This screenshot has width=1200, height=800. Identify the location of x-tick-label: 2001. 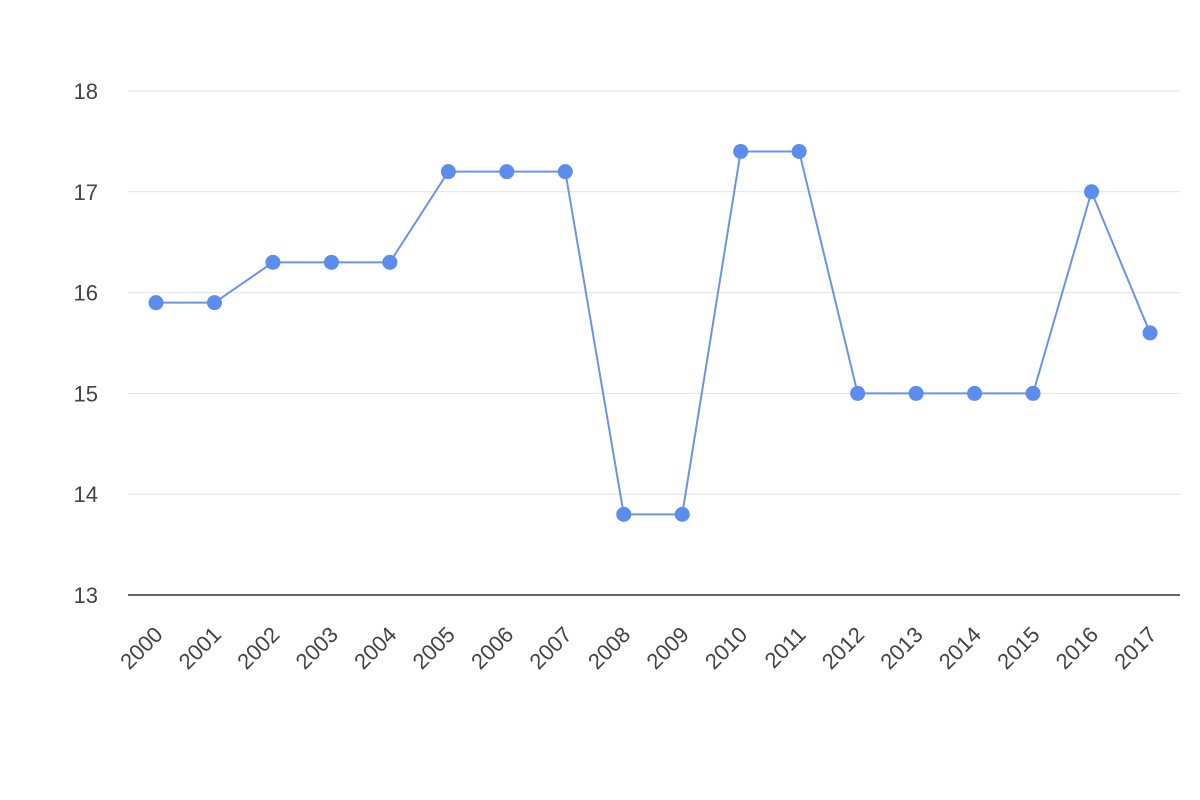
(200, 648).